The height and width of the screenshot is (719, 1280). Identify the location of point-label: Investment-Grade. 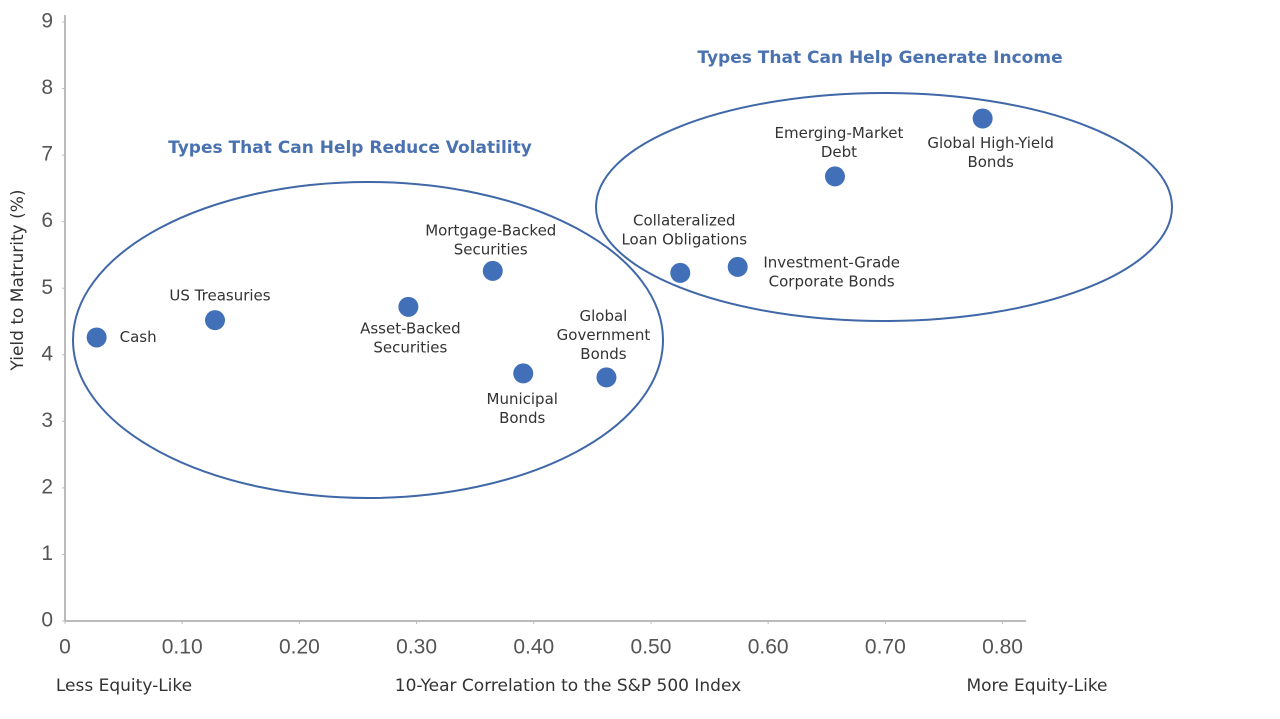
(831, 262).